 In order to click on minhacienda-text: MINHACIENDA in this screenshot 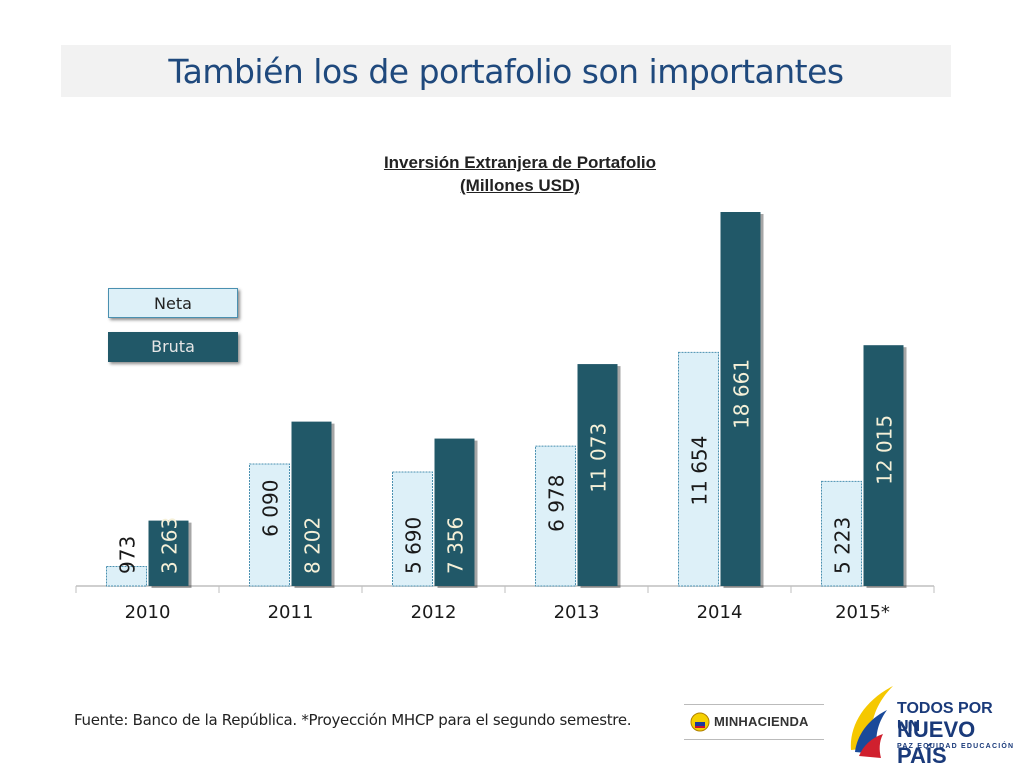, I will do `click(761, 721)`.